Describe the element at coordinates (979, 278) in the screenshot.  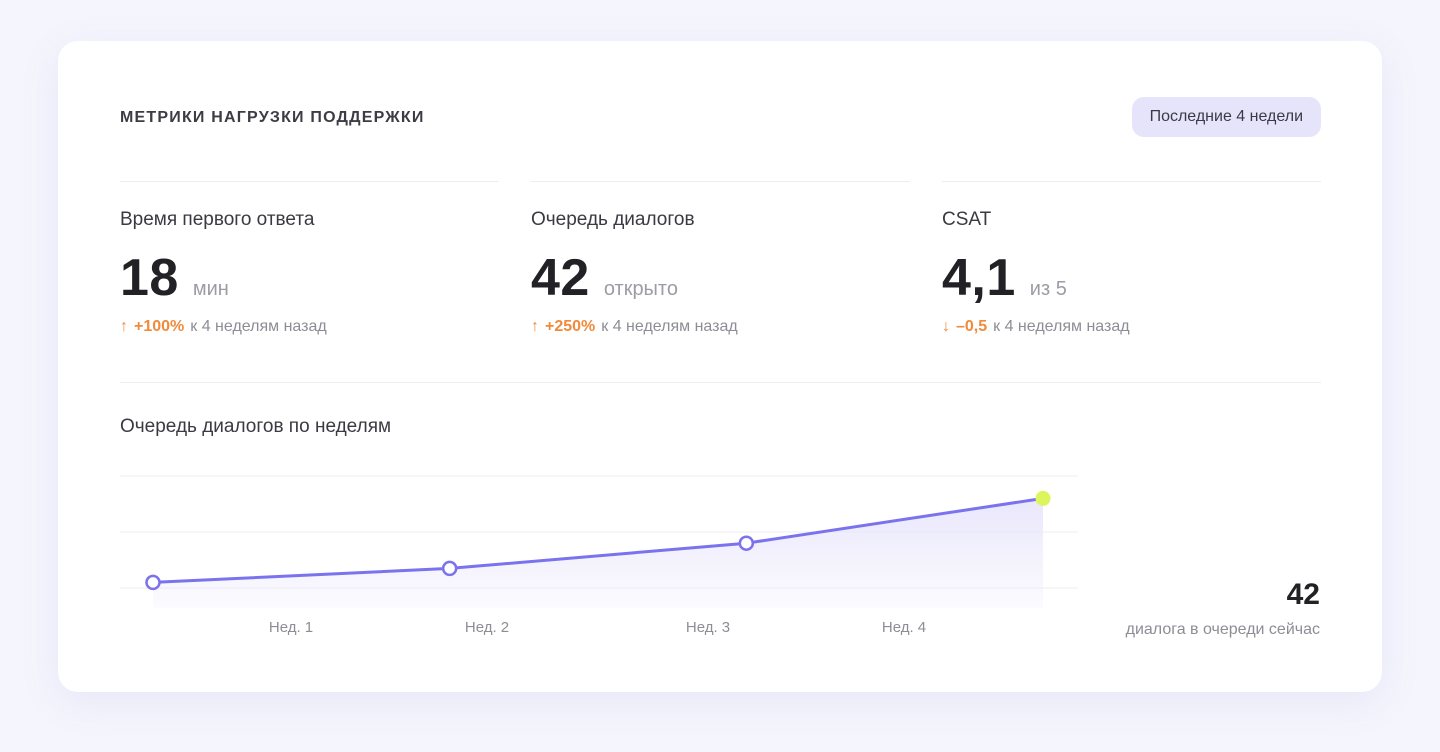
I see `metric-value: 4,1` at that location.